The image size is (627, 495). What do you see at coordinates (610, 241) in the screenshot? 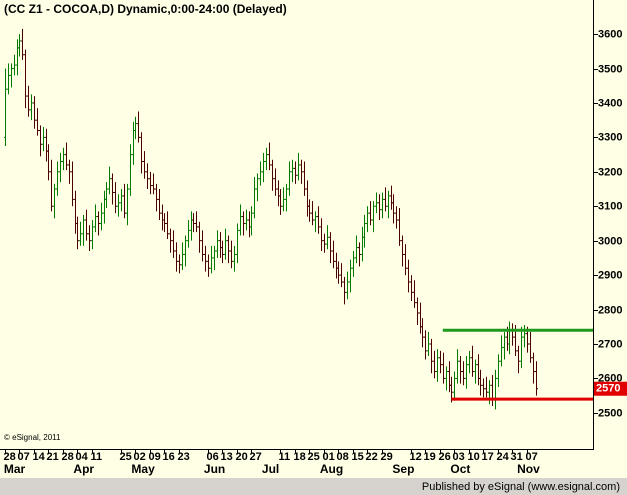
I see `y-tick-label: 3000` at bounding box center [610, 241].